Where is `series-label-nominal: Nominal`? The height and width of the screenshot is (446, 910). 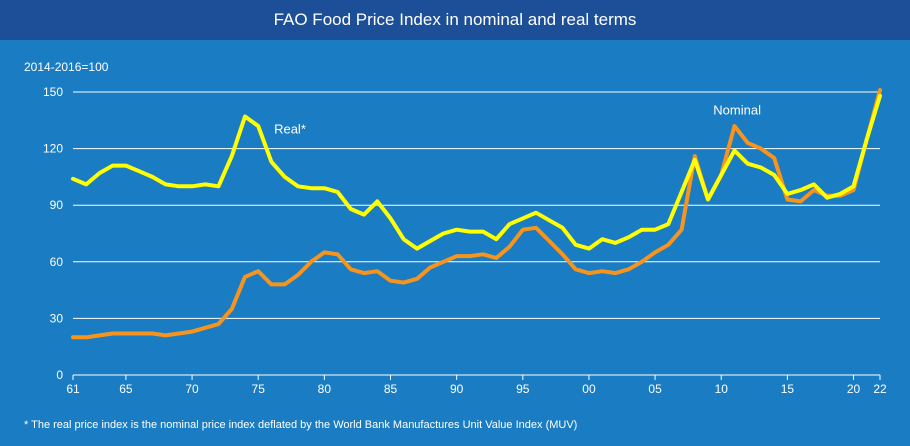 series-label-nominal: Nominal is located at coordinates (737, 110).